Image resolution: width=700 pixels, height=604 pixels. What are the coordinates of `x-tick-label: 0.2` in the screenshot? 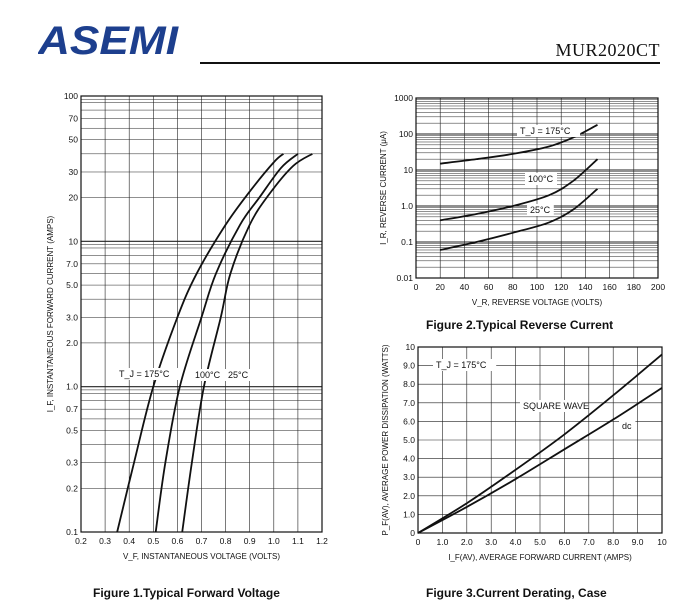 It's located at (81, 541).